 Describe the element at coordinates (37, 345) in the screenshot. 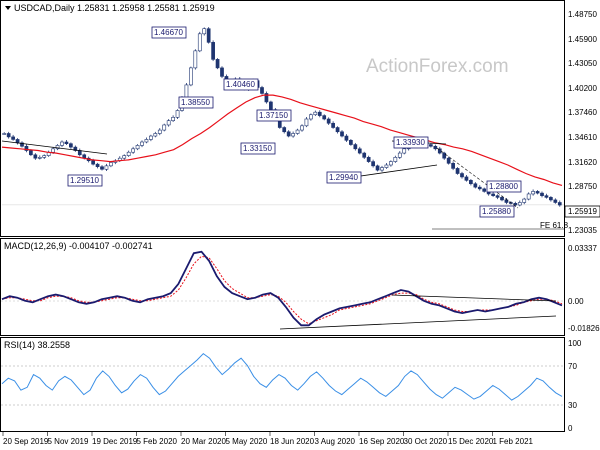

I see `rsi-pane-title: RSI(14) 38.2558` at that location.